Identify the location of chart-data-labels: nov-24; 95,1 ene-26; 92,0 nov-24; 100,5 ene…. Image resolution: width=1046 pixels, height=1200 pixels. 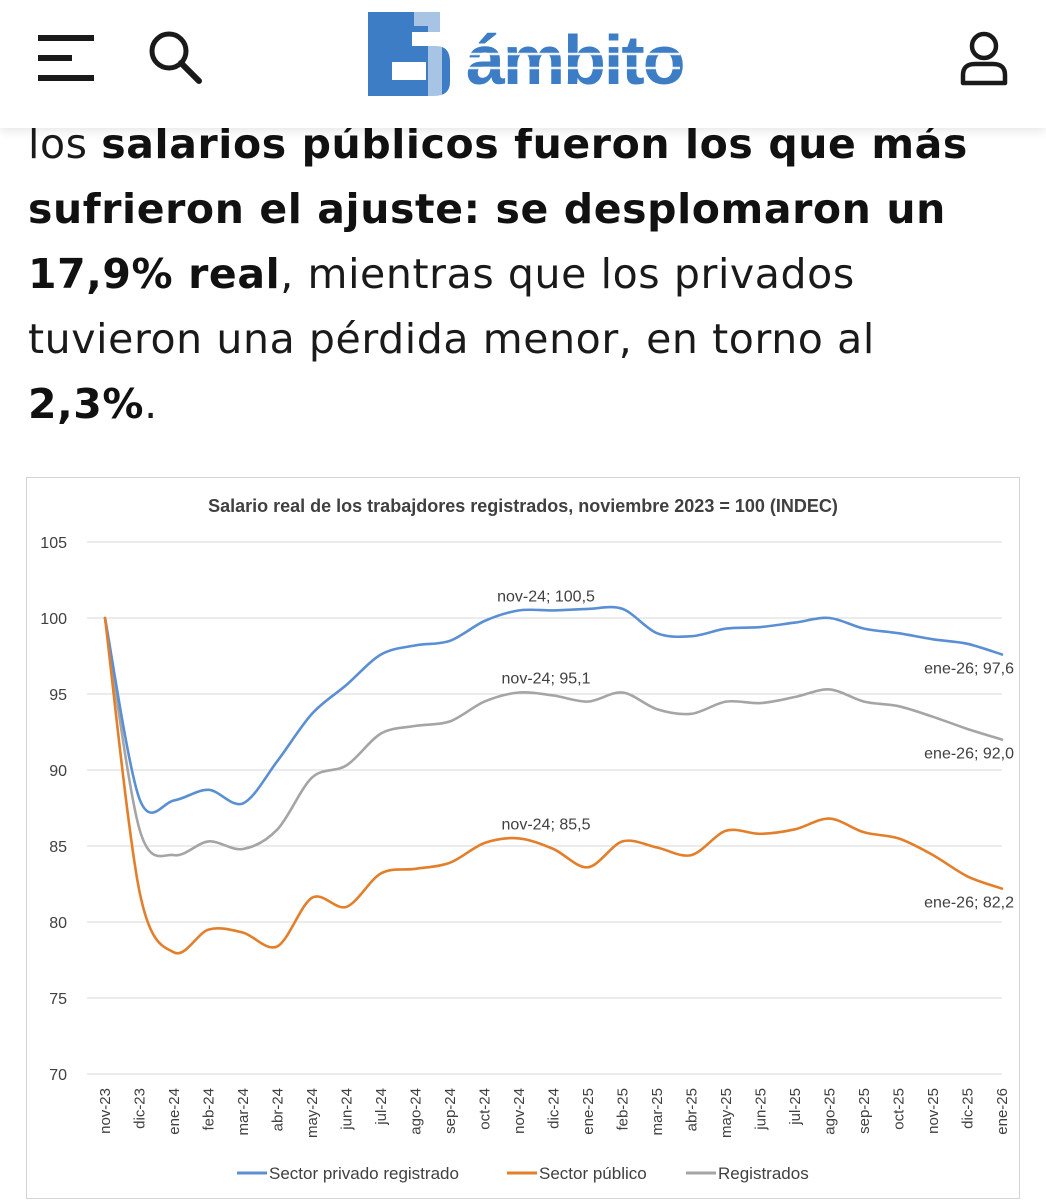
(755, 749).